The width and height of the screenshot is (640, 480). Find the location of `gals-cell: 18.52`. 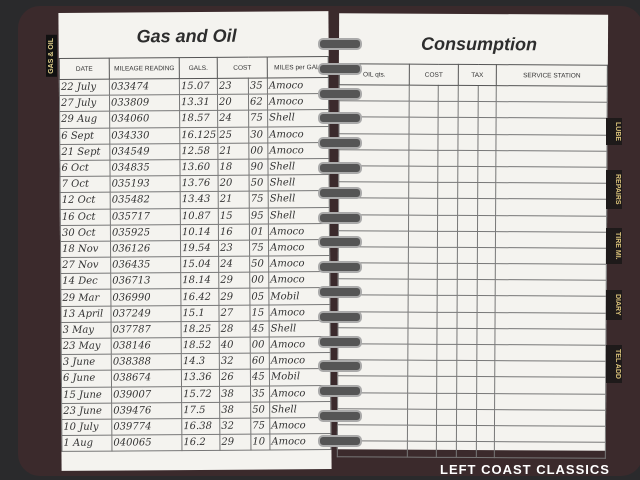

gals-cell: 18.52 is located at coordinates (200, 345).